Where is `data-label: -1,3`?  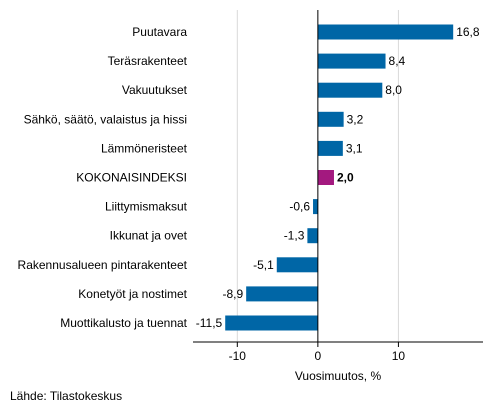
data-label: -1,3 is located at coordinates (294, 236).